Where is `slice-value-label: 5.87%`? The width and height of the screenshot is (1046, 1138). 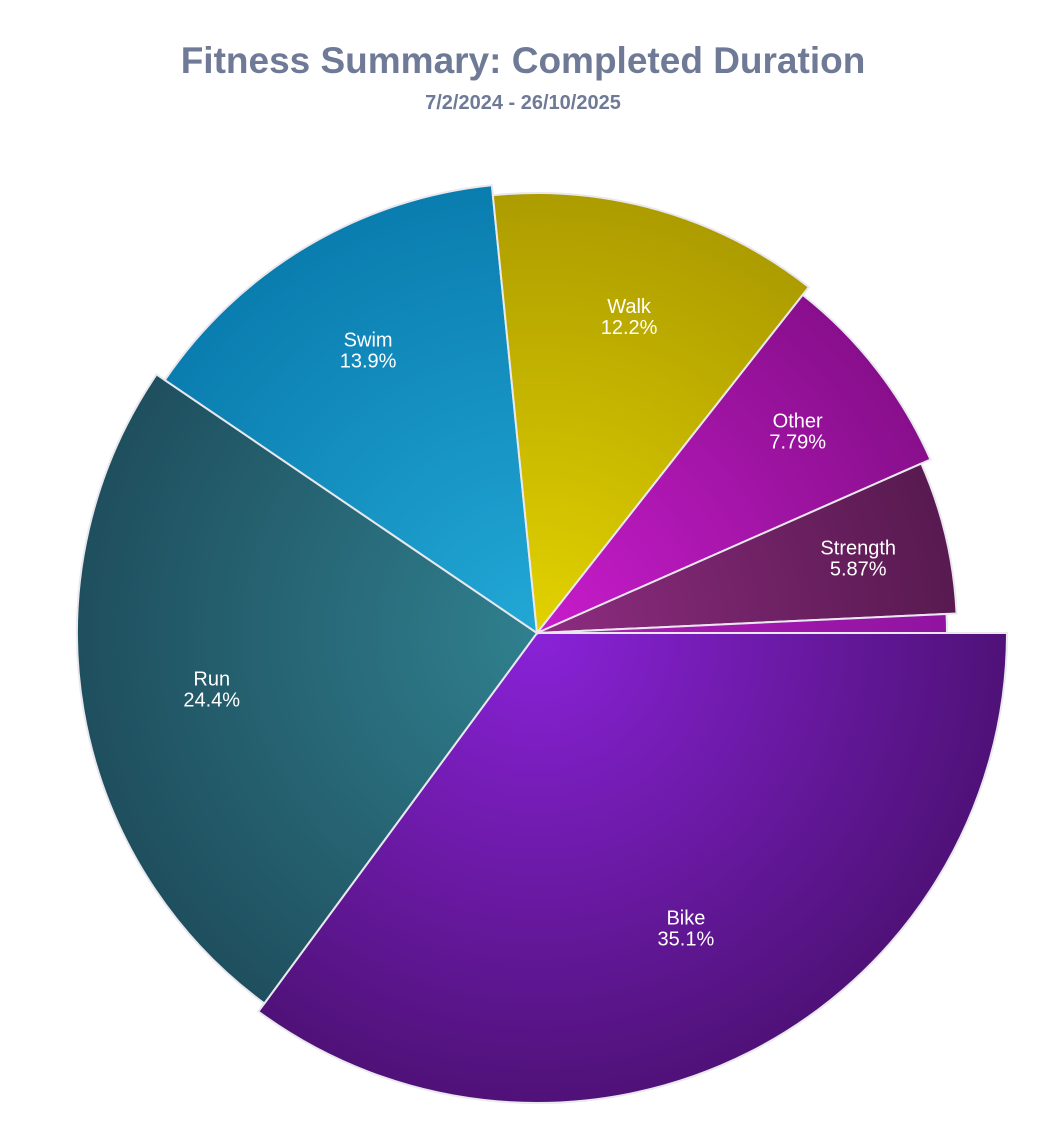 slice-value-label: 5.87% is located at coordinates (858, 569).